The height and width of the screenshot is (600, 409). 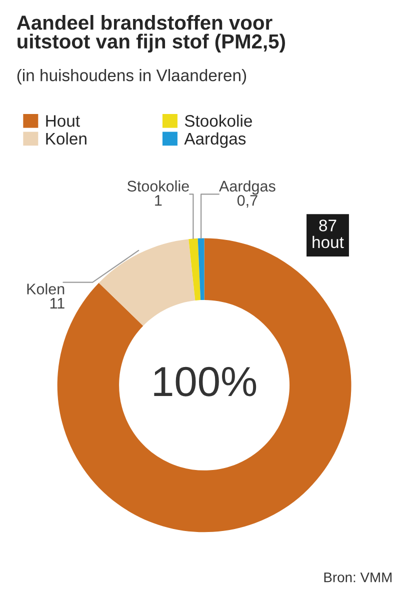 What do you see at coordinates (218, 120) in the screenshot?
I see `legend-label: Stookolie` at bounding box center [218, 120].